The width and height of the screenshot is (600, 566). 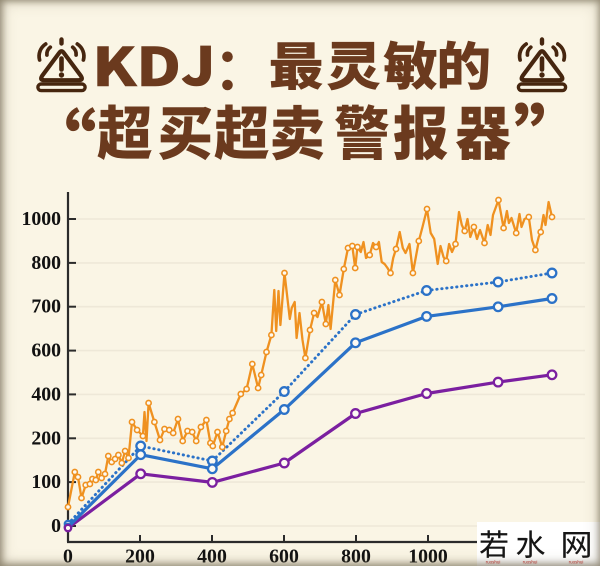 I want to click on svg-text: 100, so click(x=46, y=482).